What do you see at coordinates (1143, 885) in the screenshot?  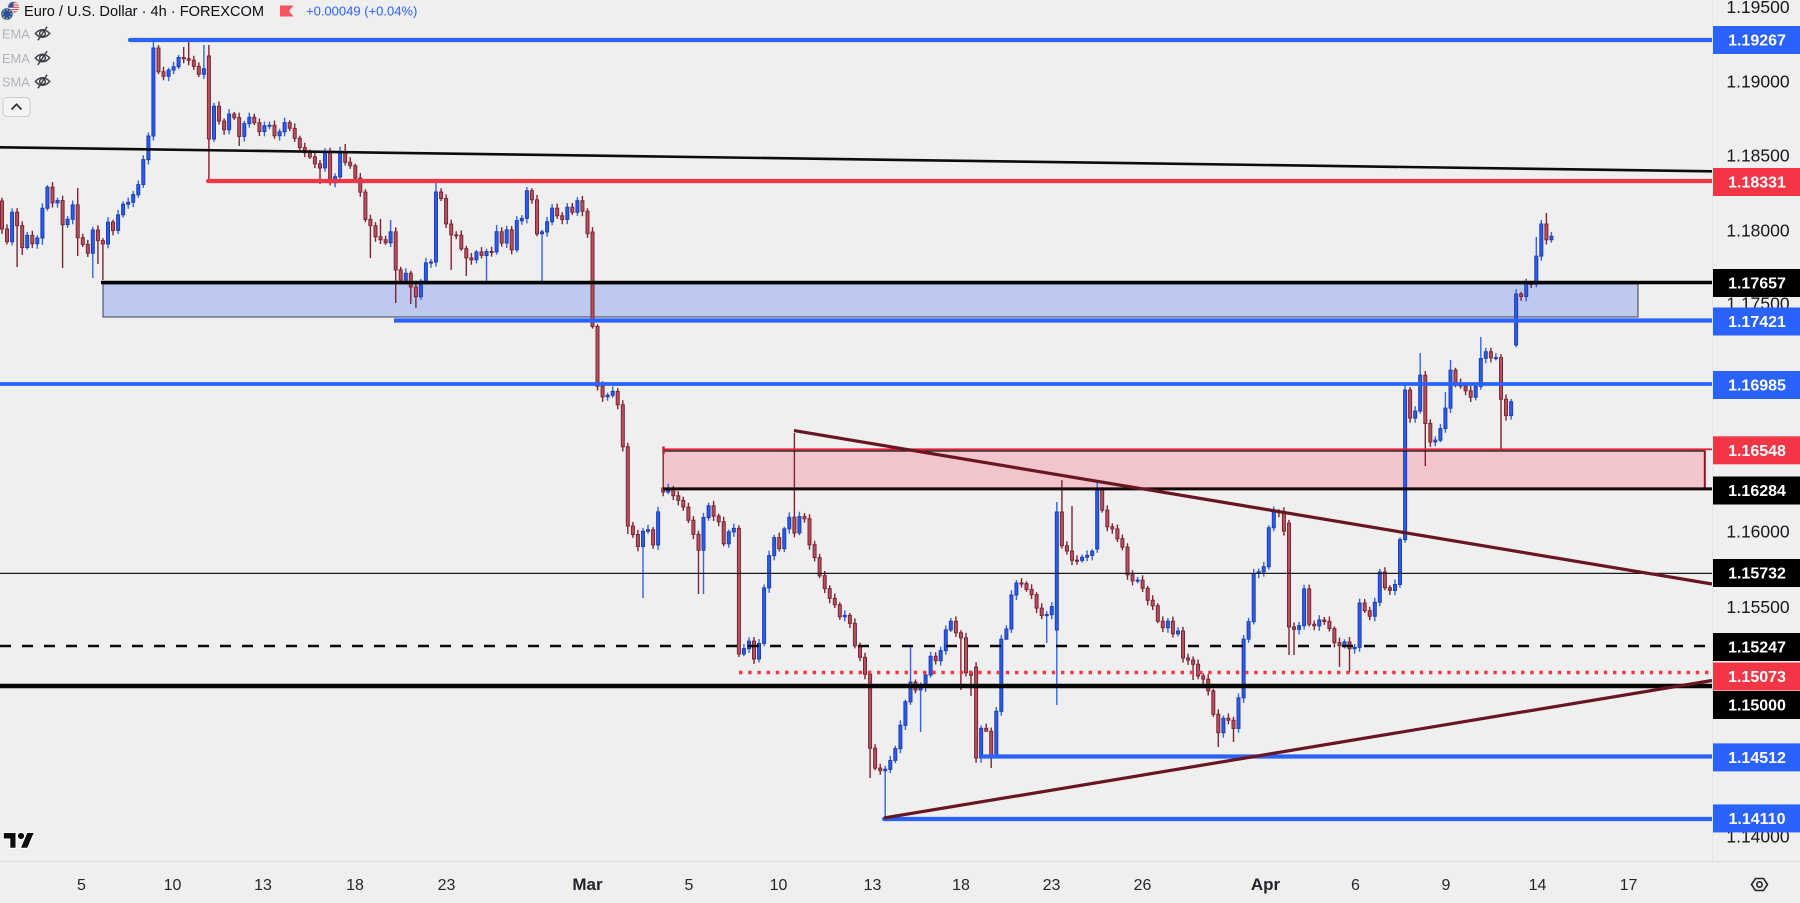 I see `svg-text: 26` at bounding box center [1143, 885].